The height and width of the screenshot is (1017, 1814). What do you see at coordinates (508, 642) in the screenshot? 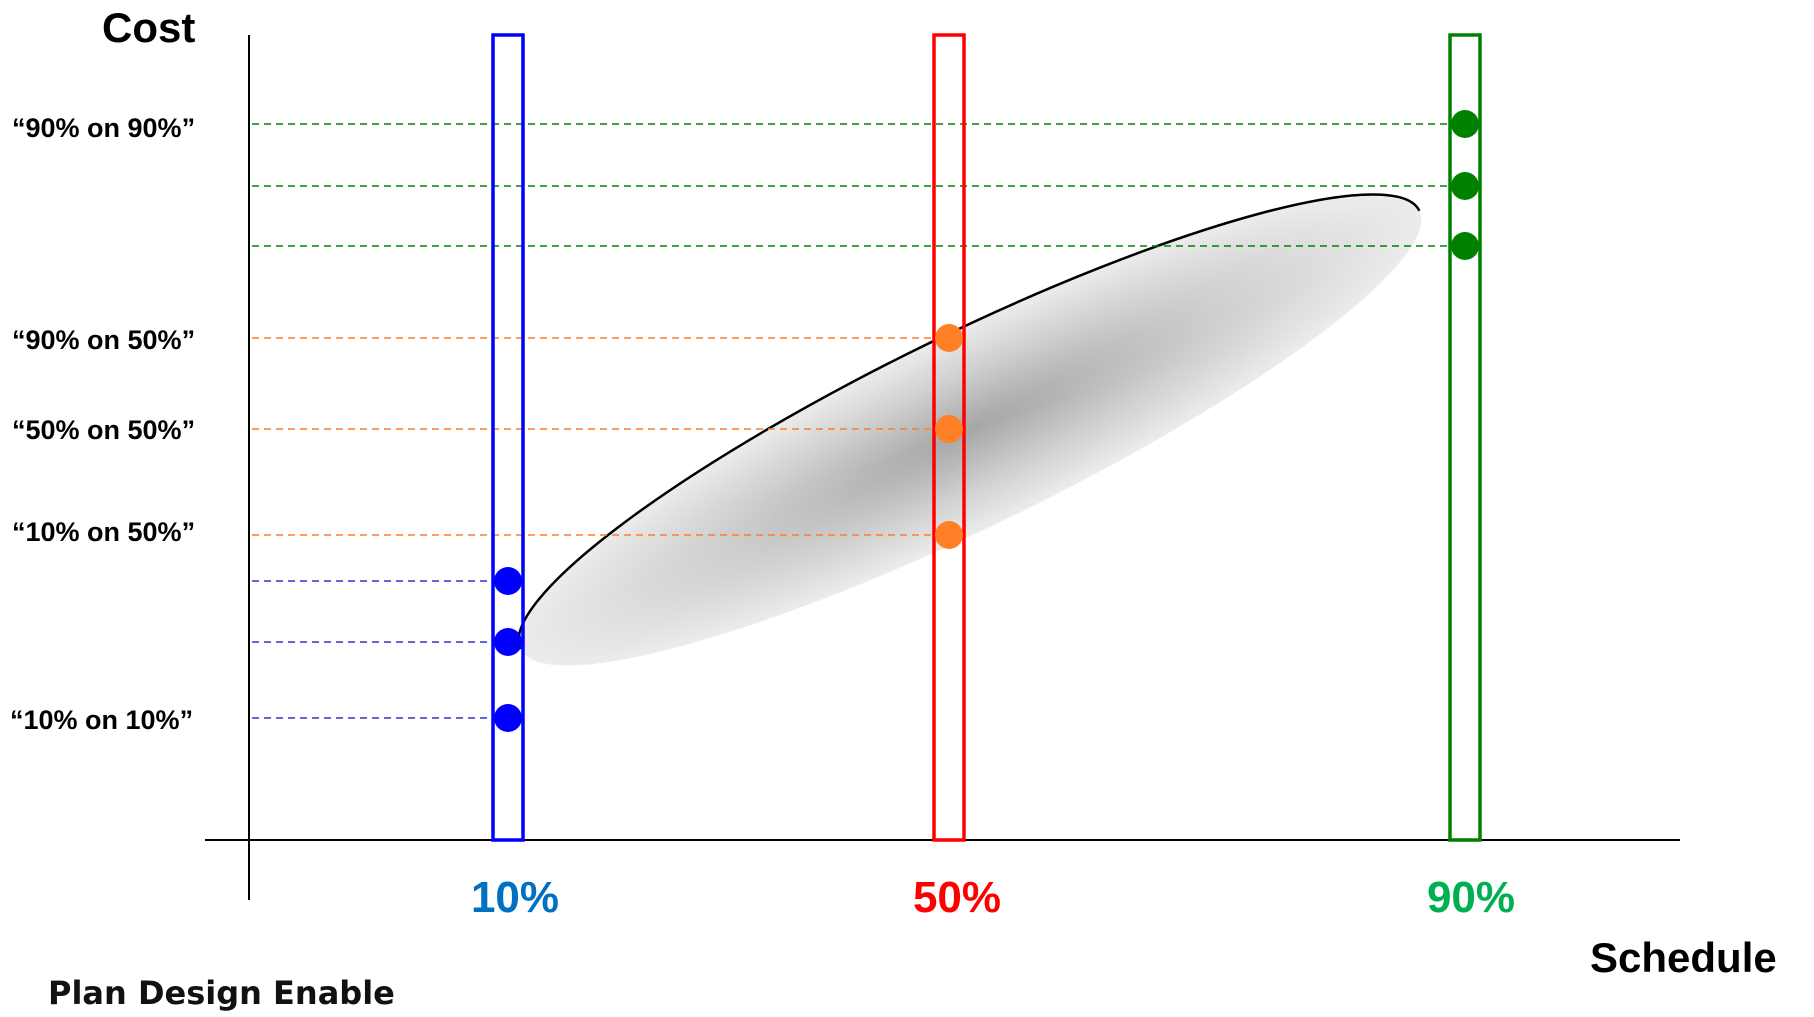
I see `point-10-mid` at bounding box center [508, 642].